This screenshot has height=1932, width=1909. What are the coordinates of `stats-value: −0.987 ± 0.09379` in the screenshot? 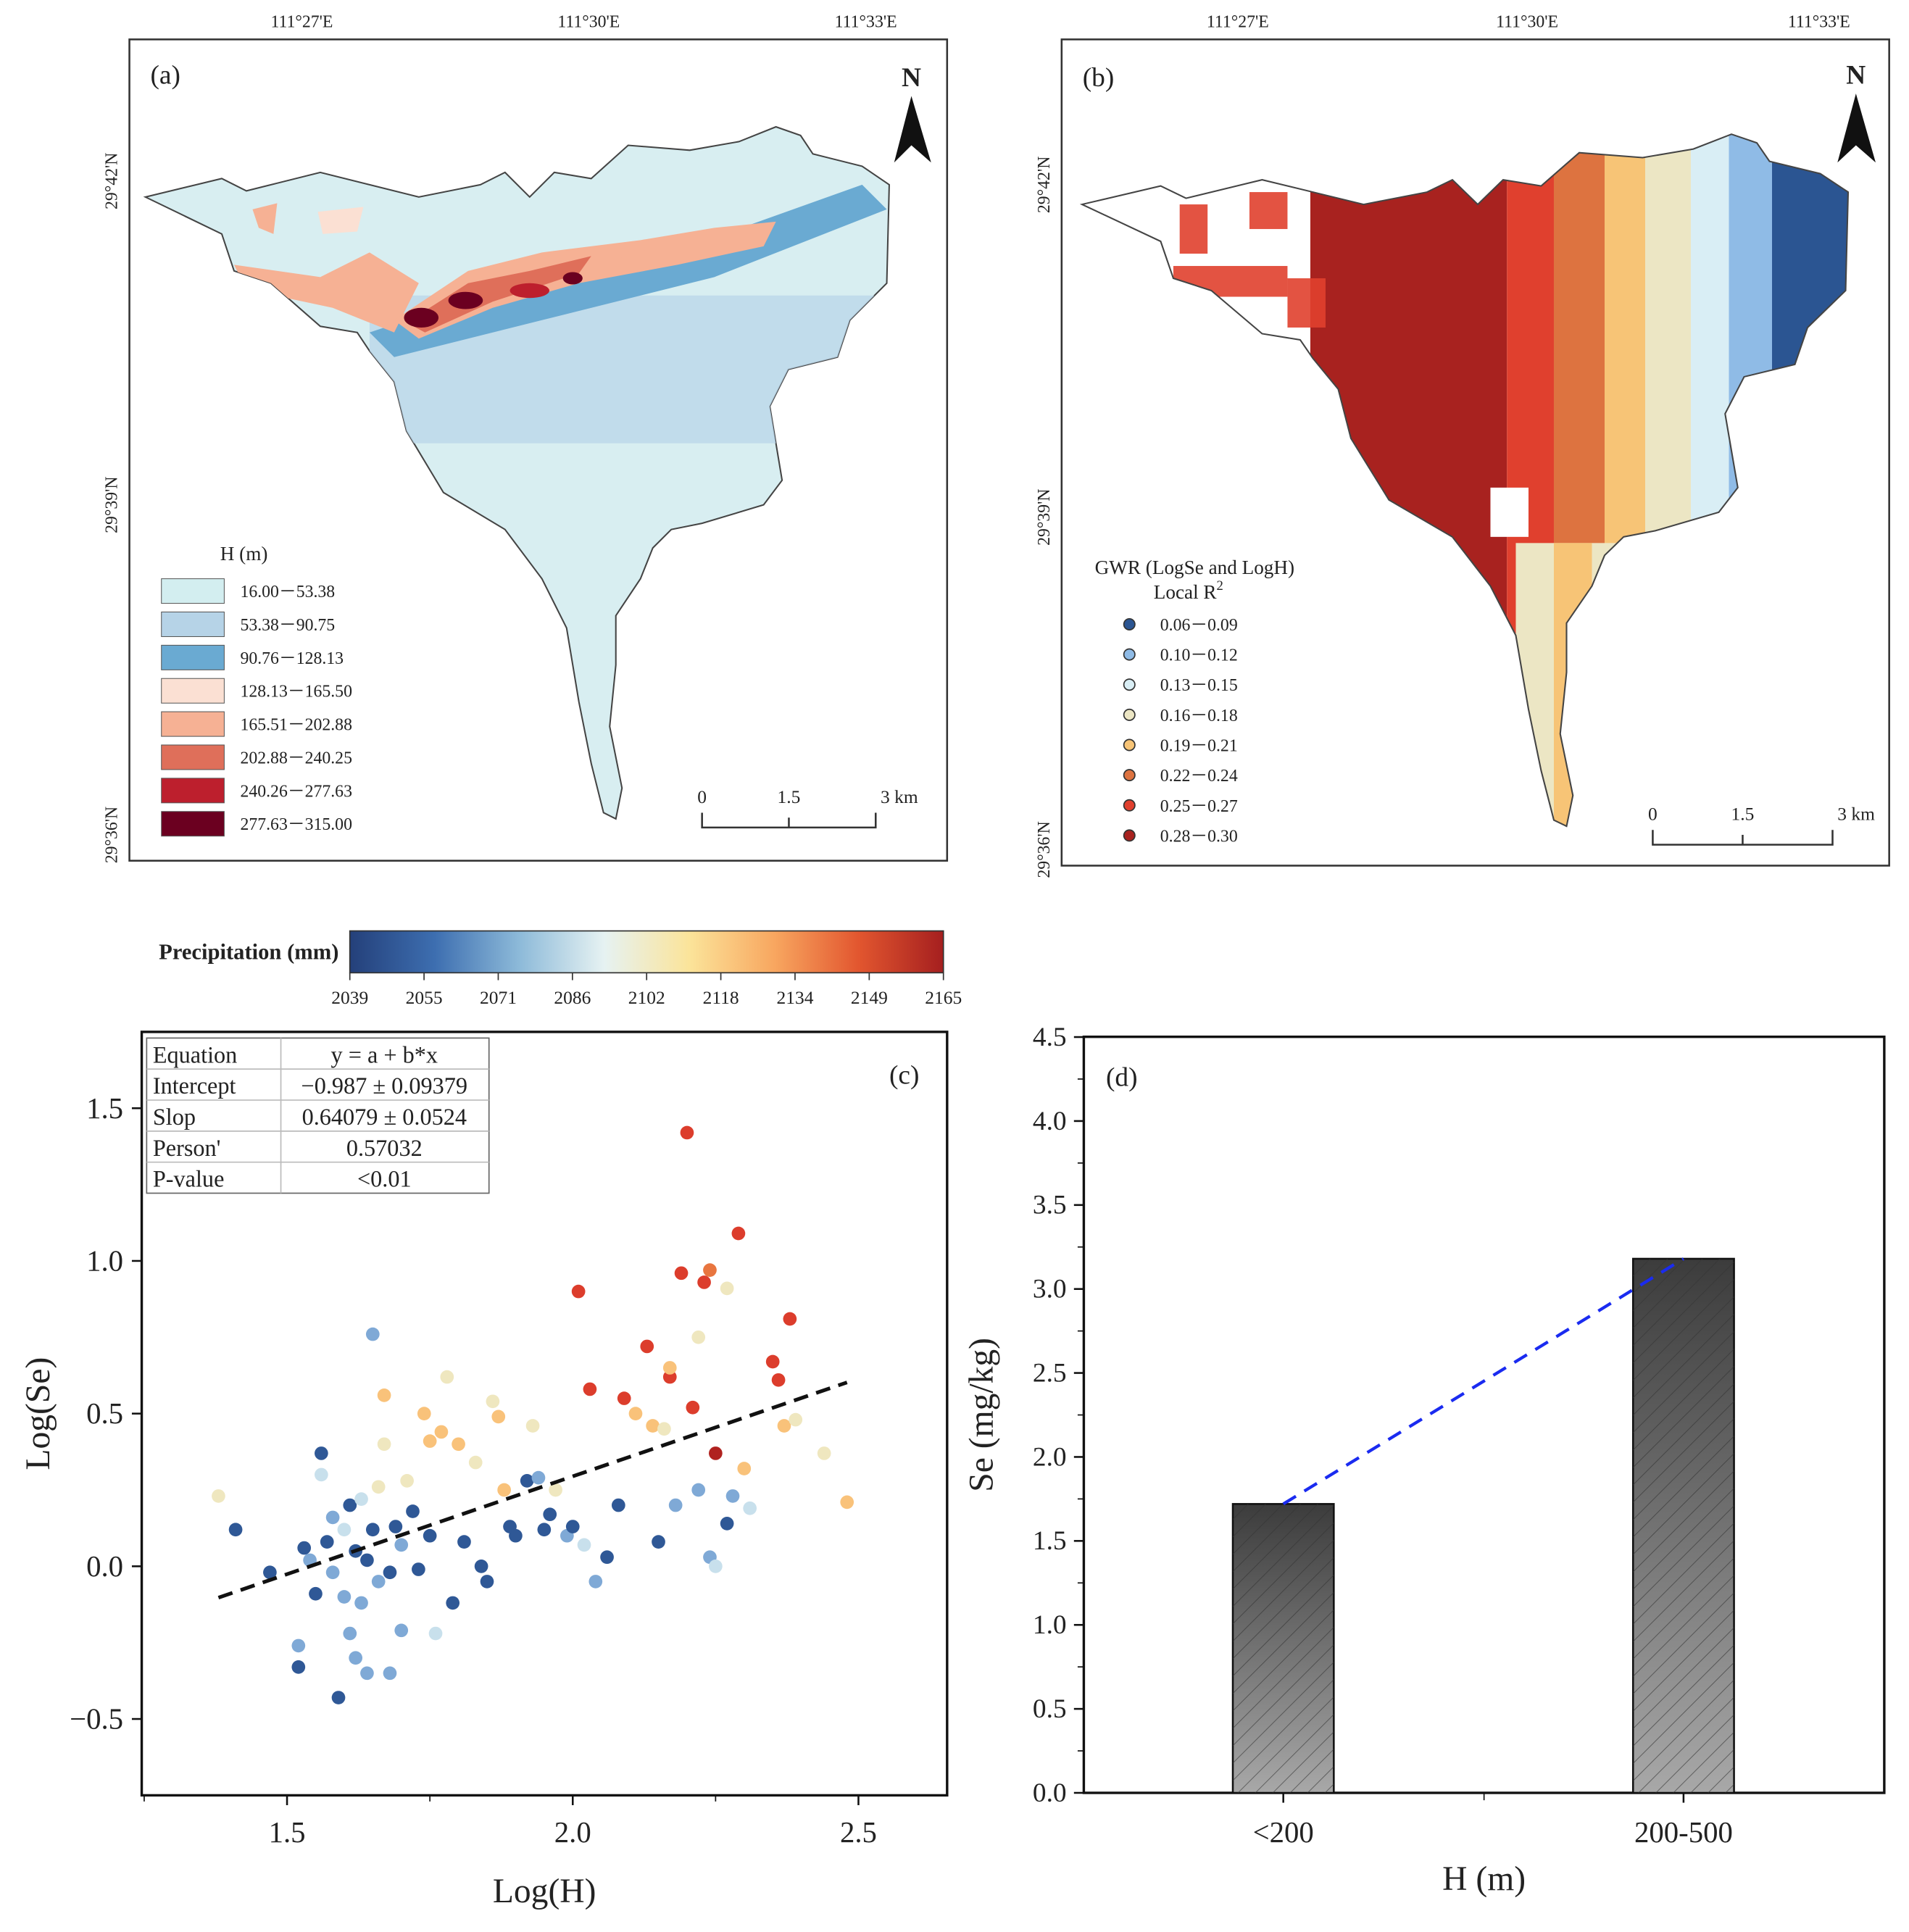 It's located at (384, 1086).